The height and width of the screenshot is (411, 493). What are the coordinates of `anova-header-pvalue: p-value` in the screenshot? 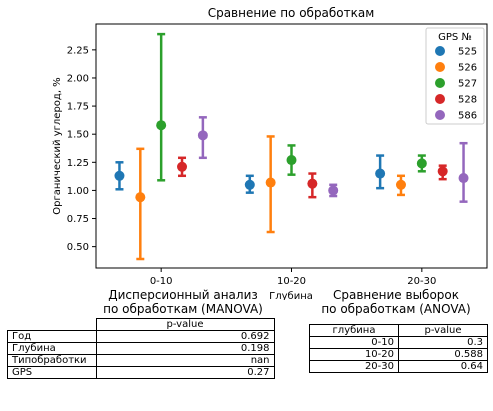 It's located at (443, 330).